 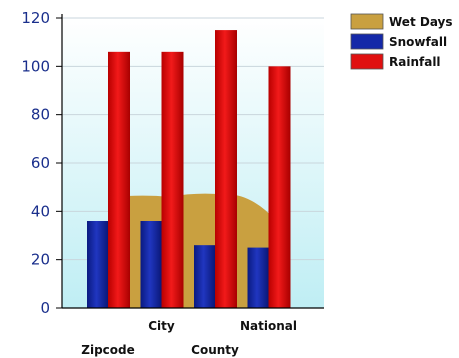 I want to click on legend-label: Wet Days, so click(x=421, y=22).